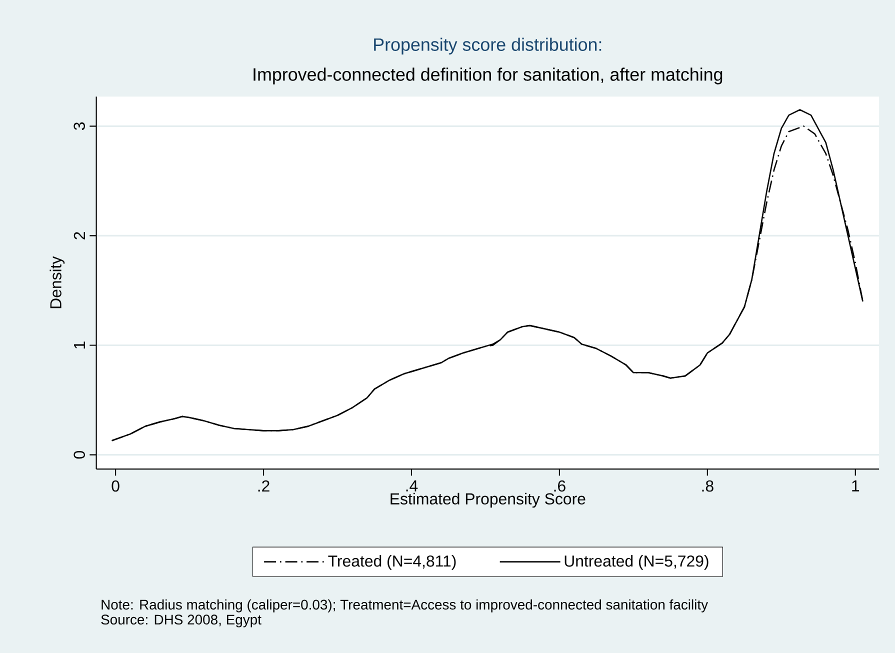 Image resolution: width=895 pixels, height=653 pixels. I want to click on y-axis-title: Density, so click(57, 282).